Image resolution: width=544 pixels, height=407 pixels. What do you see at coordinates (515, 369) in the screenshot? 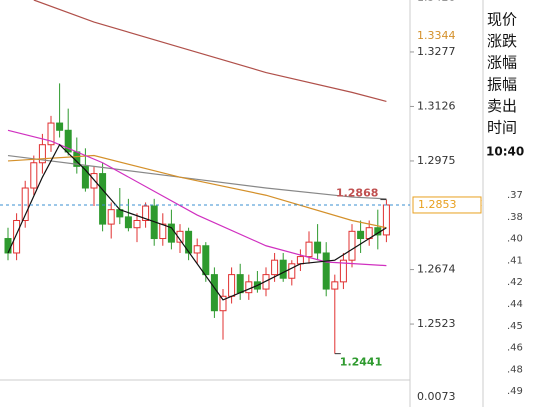
I see `price-level: .48` at bounding box center [515, 369].